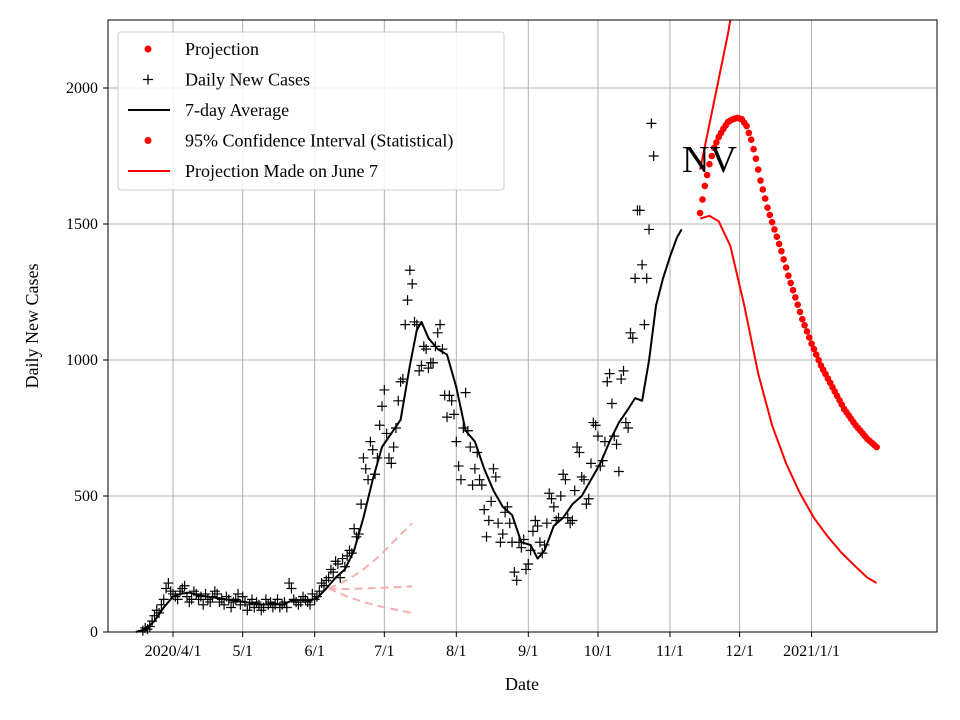  I want to click on legend-label: Daily New Cases, so click(247, 80).